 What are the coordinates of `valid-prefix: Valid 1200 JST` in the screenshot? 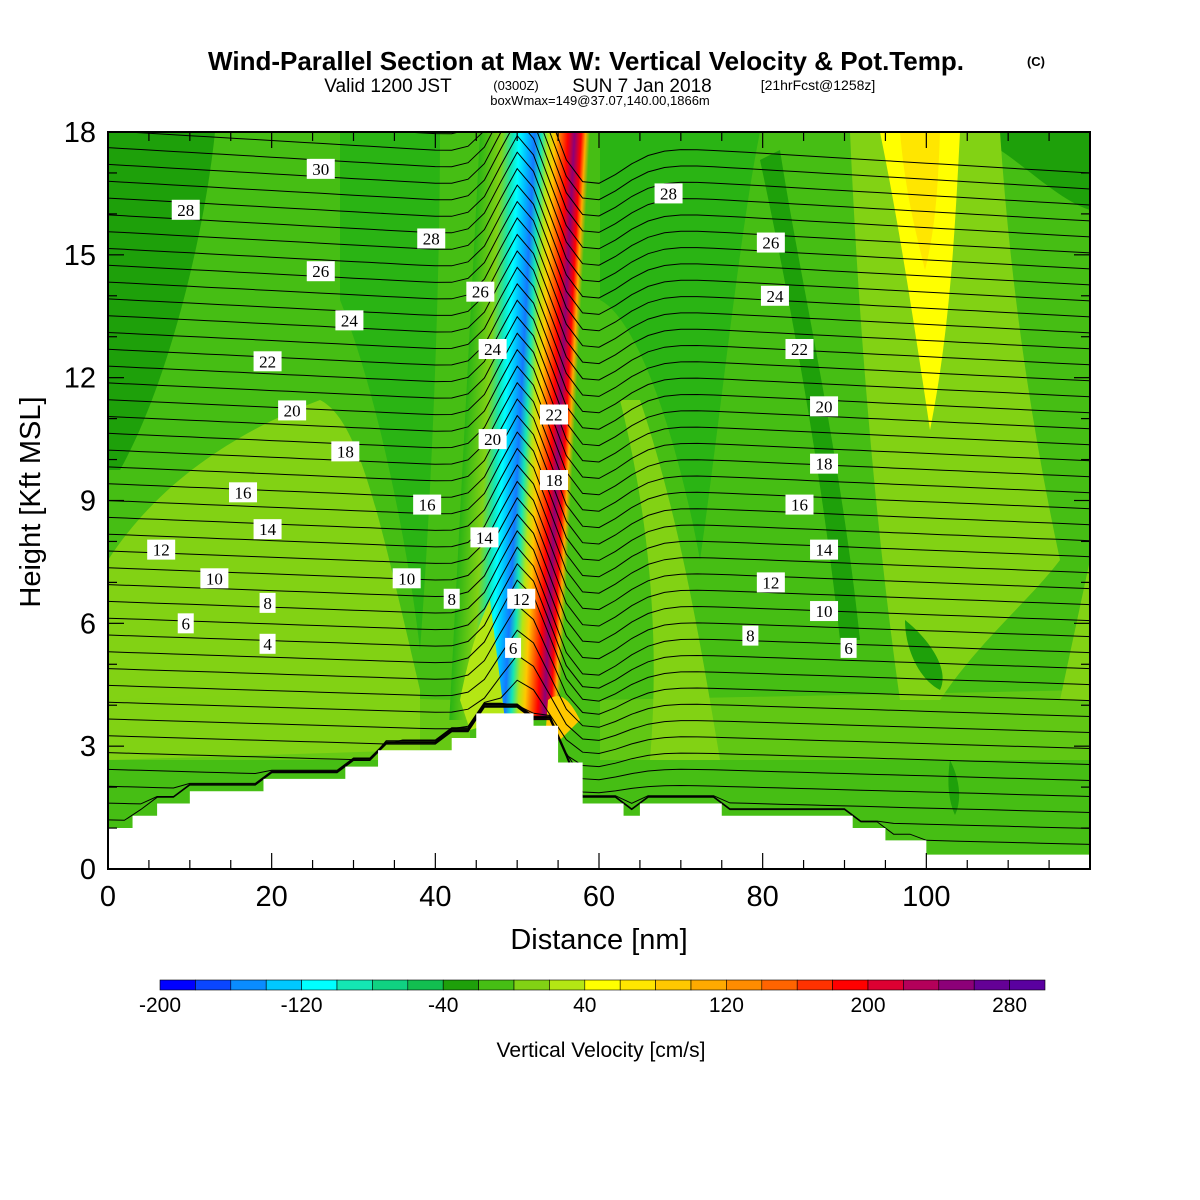 It's located at (388, 86).